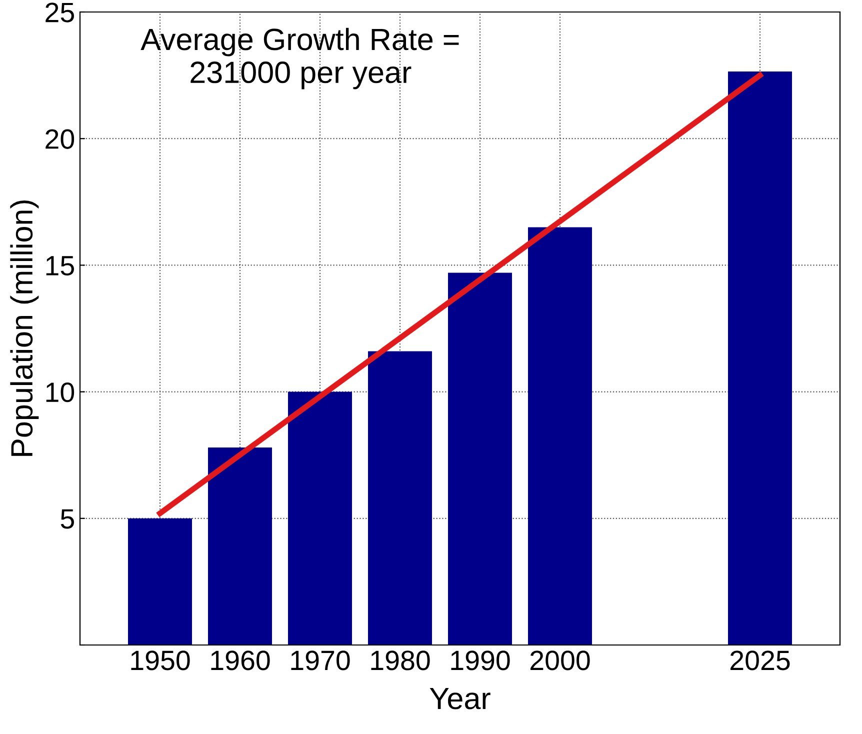 The height and width of the screenshot is (734, 862). What do you see at coordinates (480, 660) in the screenshot?
I see `x-tick-label: 1990` at bounding box center [480, 660].